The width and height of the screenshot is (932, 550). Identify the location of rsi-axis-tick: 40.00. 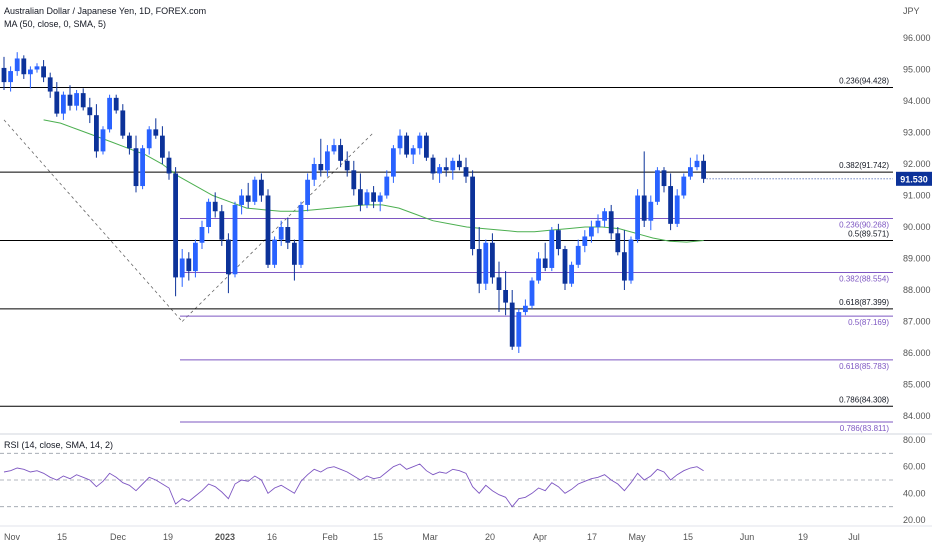
(914, 493).